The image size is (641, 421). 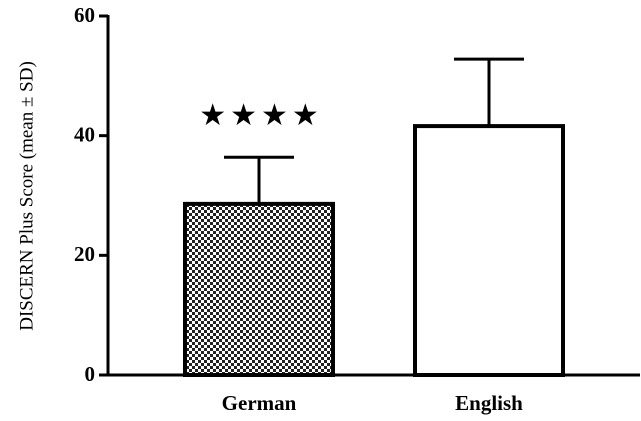 I want to click on y-axis-label: DISCERN Plus Score (mean ± SD), so click(x=26, y=196).